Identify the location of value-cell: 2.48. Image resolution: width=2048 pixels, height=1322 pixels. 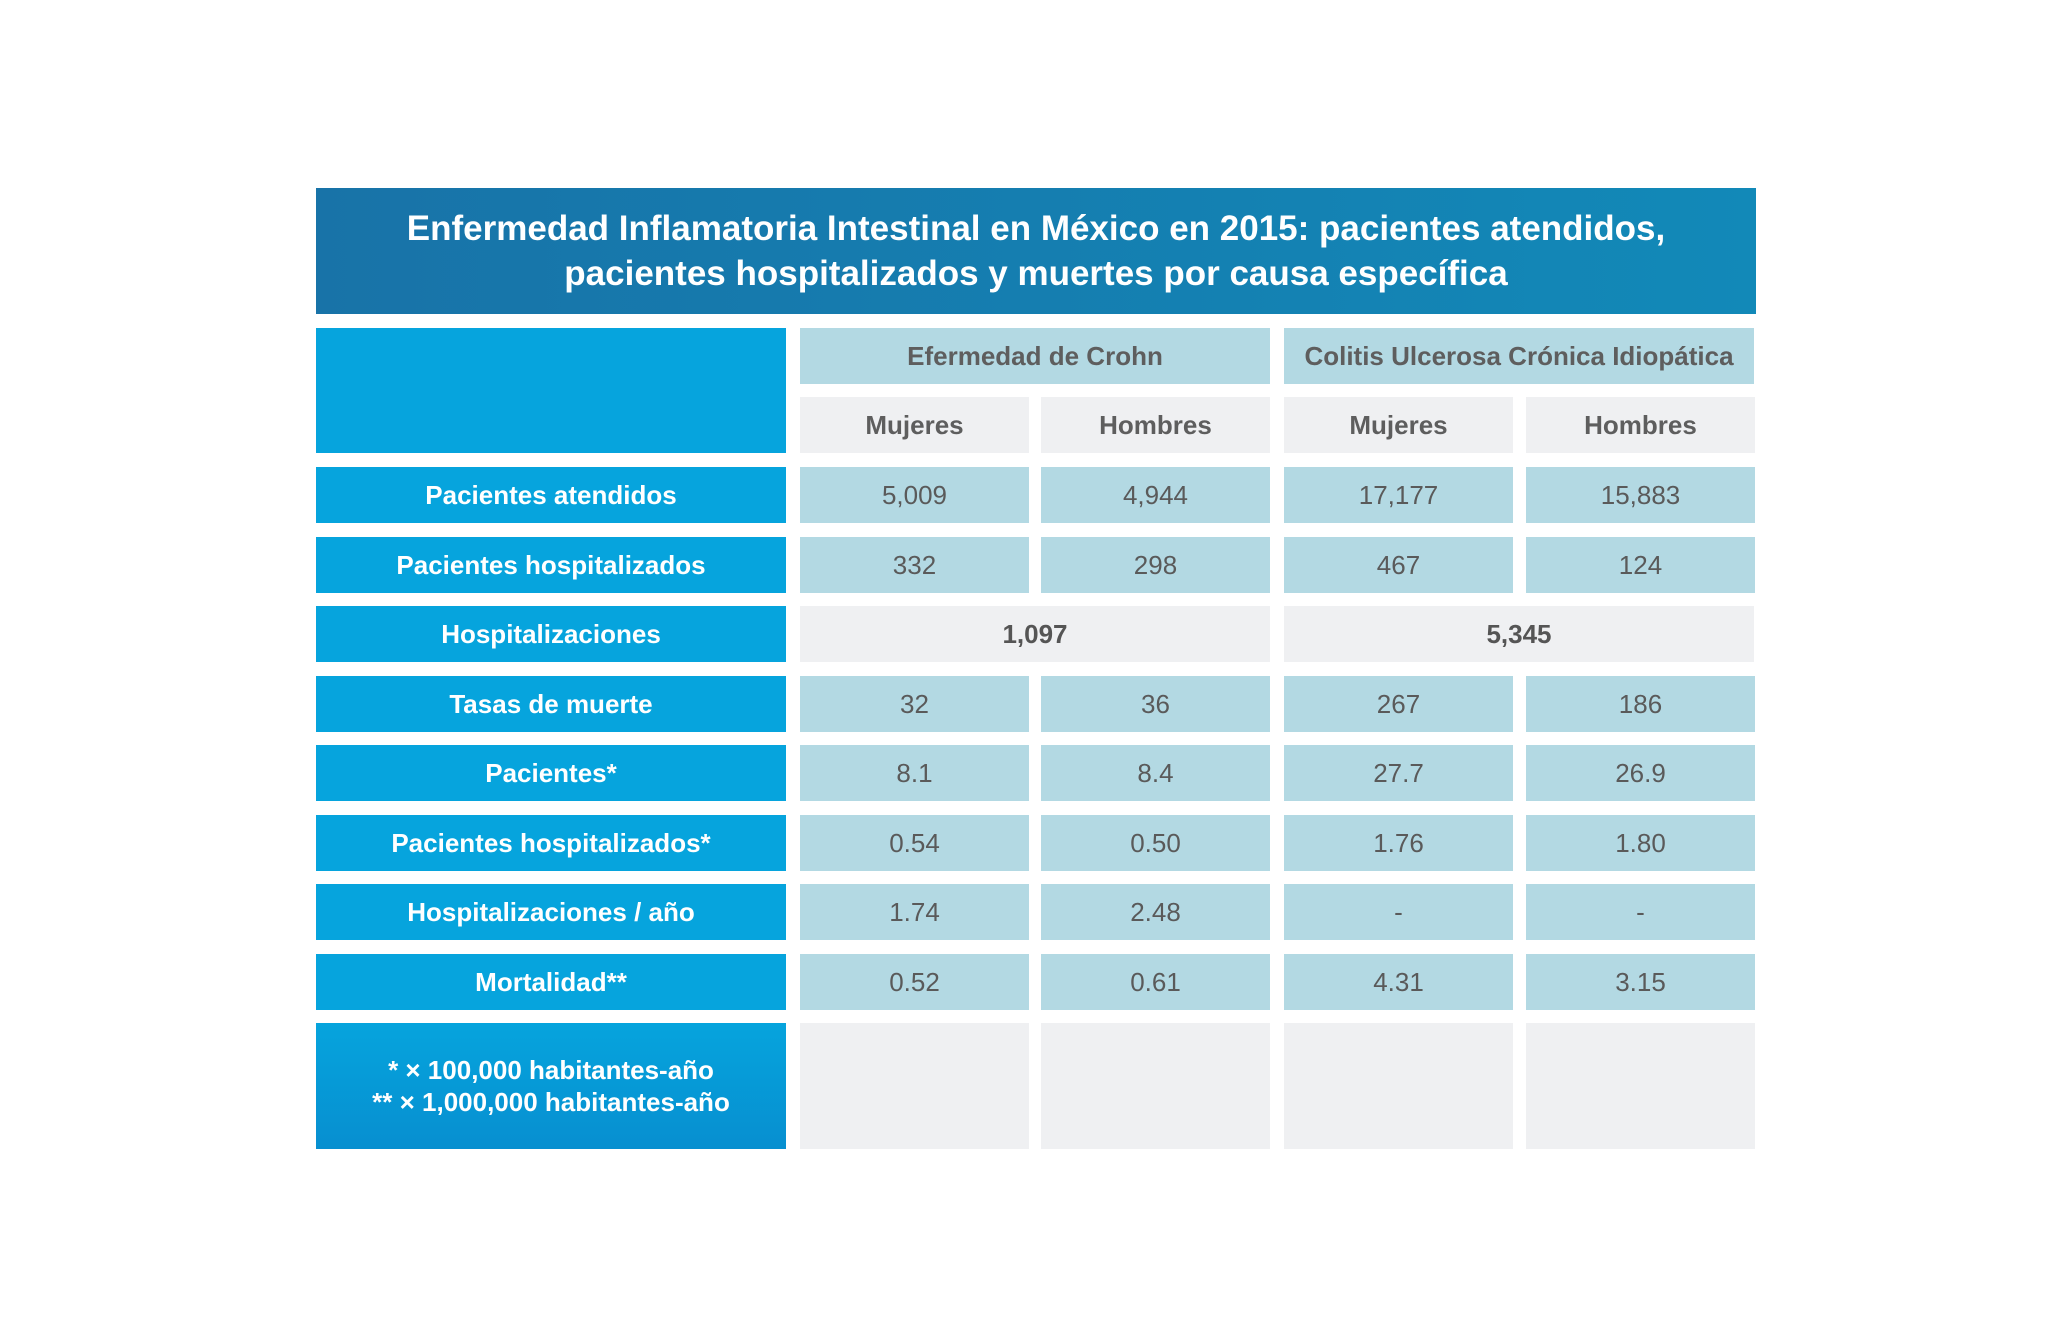
(1155, 912).